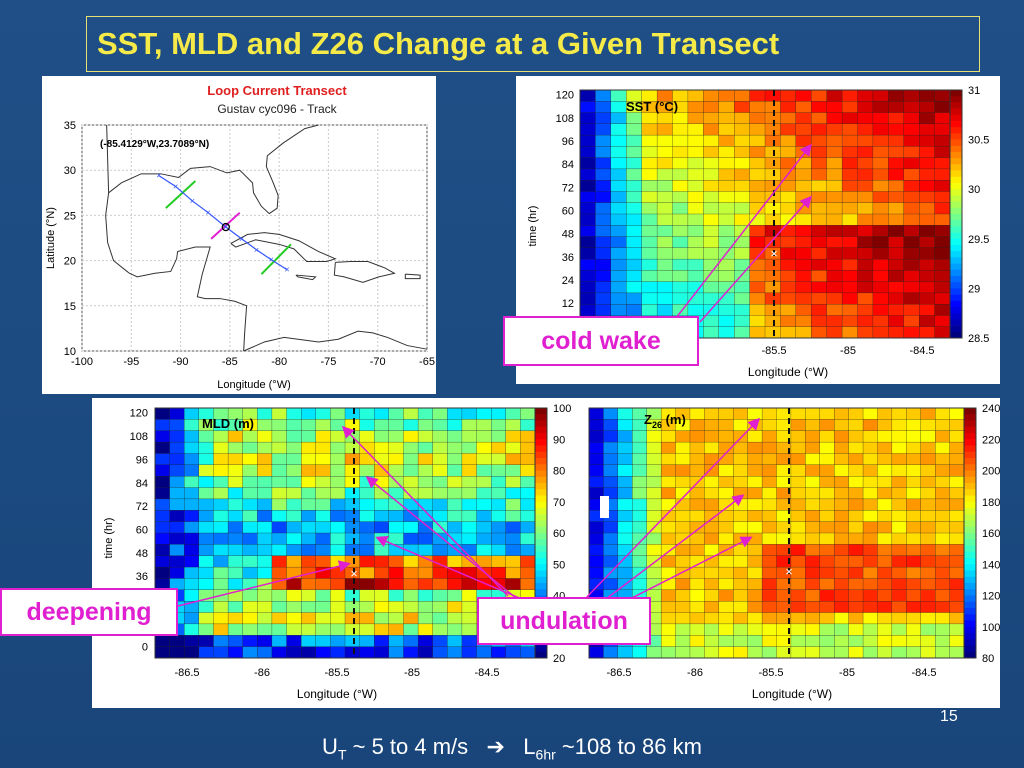 The height and width of the screenshot is (768, 1024). Describe the element at coordinates (792, 694) in the screenshot. I see `z26-xlabel: Longitude (°W)` at that location.